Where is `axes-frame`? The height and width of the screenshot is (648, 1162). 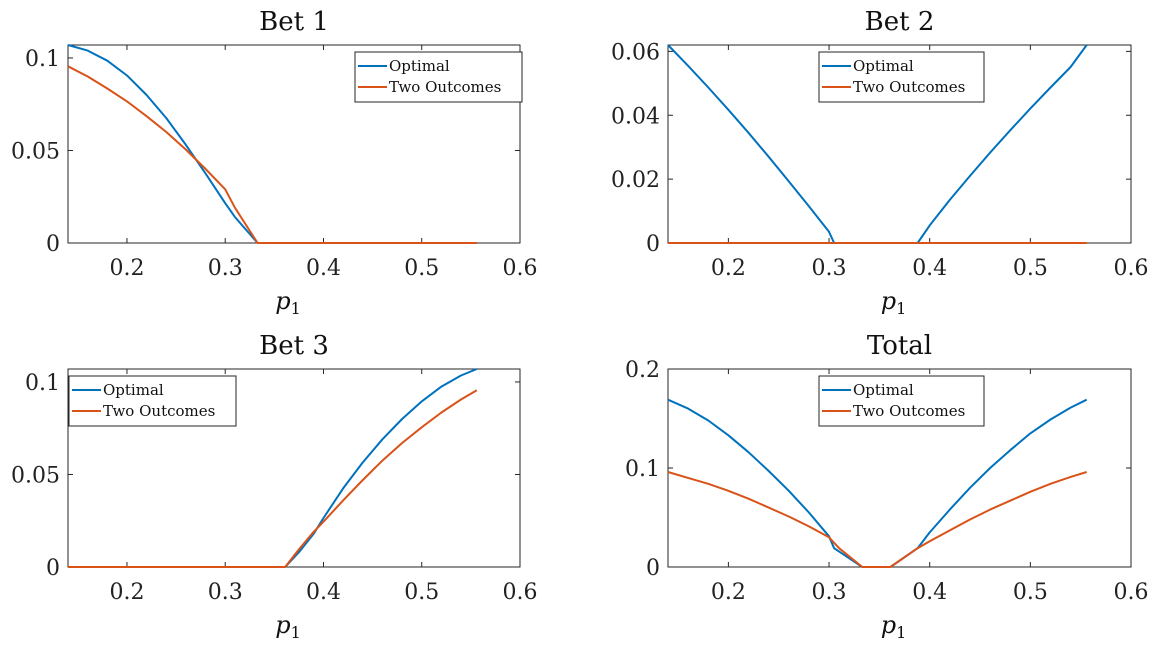
axes-frame is located at coordinates (294, 468).